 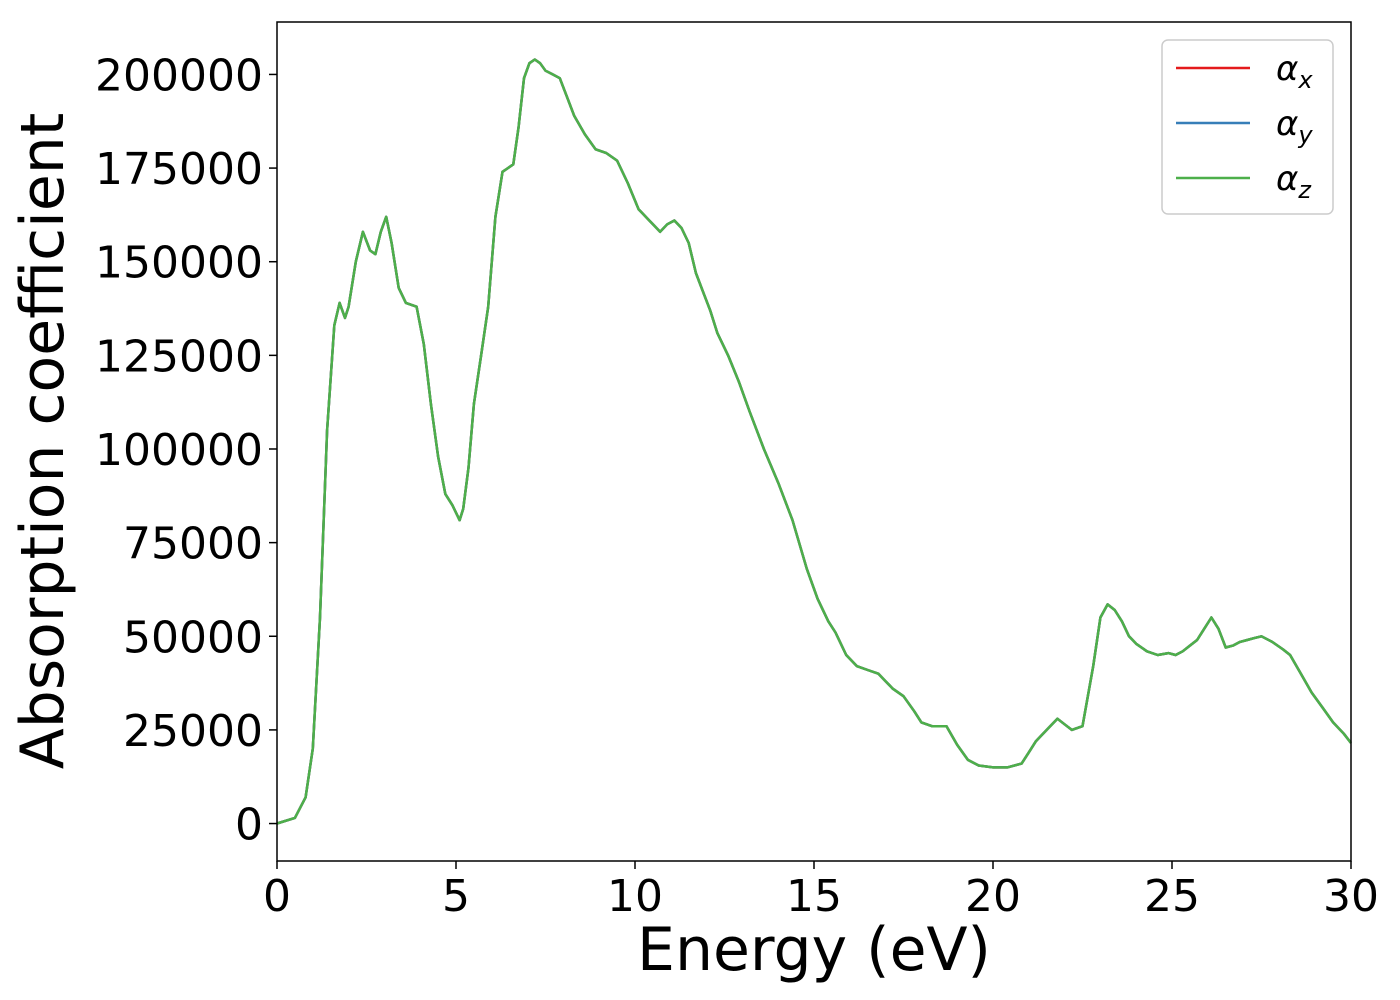 I want to click on y-tick-label: 150000, so click(x=179, y=263).